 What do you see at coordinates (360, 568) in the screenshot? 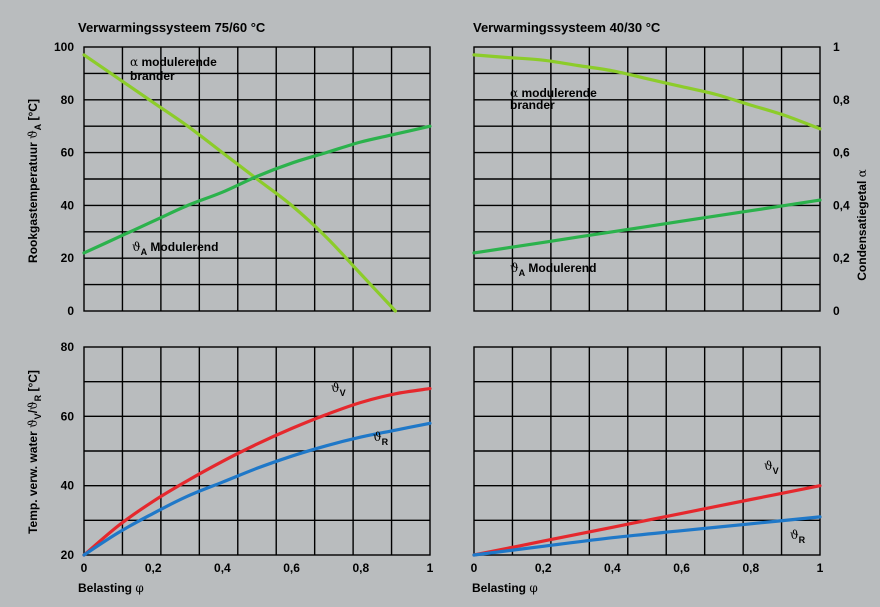
I see `x-tick-label-left: 0,8` at bounding box center [360, 568].